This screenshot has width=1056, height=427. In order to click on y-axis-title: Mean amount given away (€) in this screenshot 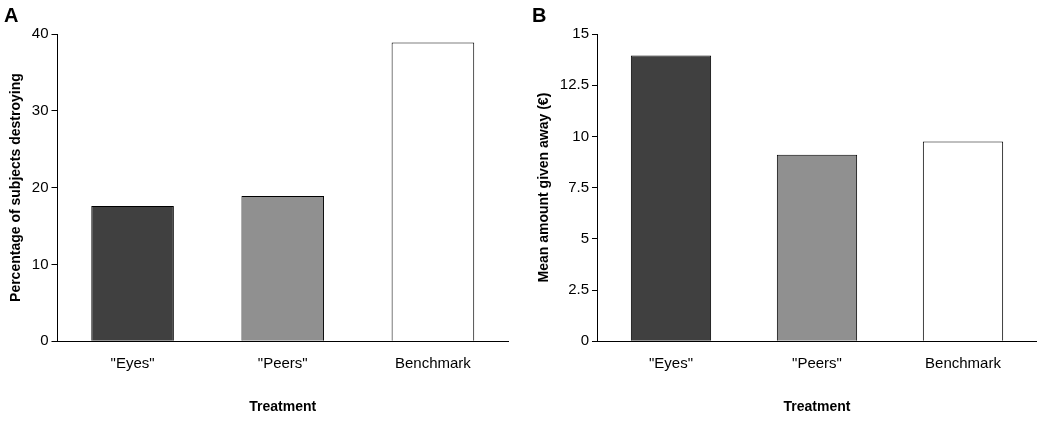, I will do `click(543, 187)`.